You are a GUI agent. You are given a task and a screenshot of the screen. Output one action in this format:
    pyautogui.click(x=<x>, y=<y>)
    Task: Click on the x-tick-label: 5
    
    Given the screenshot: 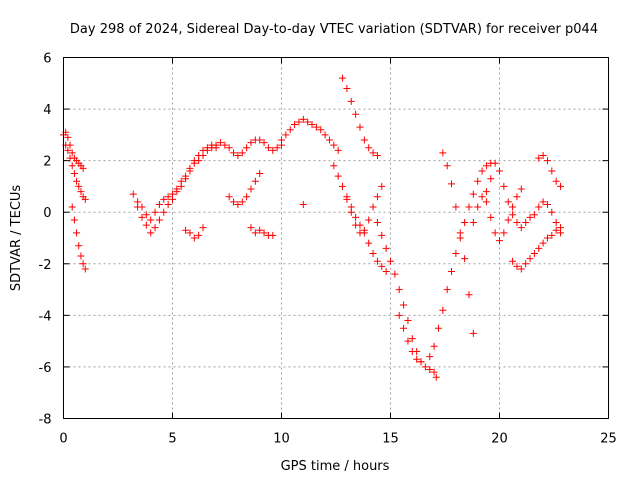 What is the action you would take?
    pyautogui.click(x=172, y=439)
    